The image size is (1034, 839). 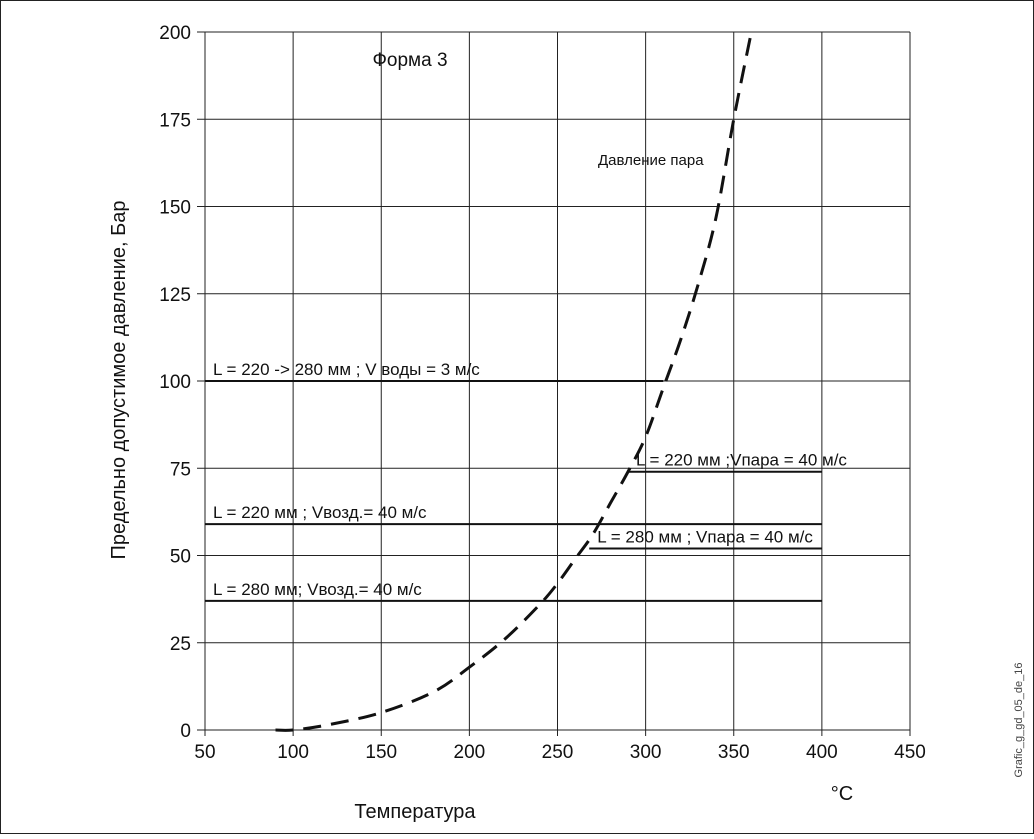 I want to click on limit-label-3: L = 220 мм ; Vвозд.= 40 м/с, so click(x=320, y=512).